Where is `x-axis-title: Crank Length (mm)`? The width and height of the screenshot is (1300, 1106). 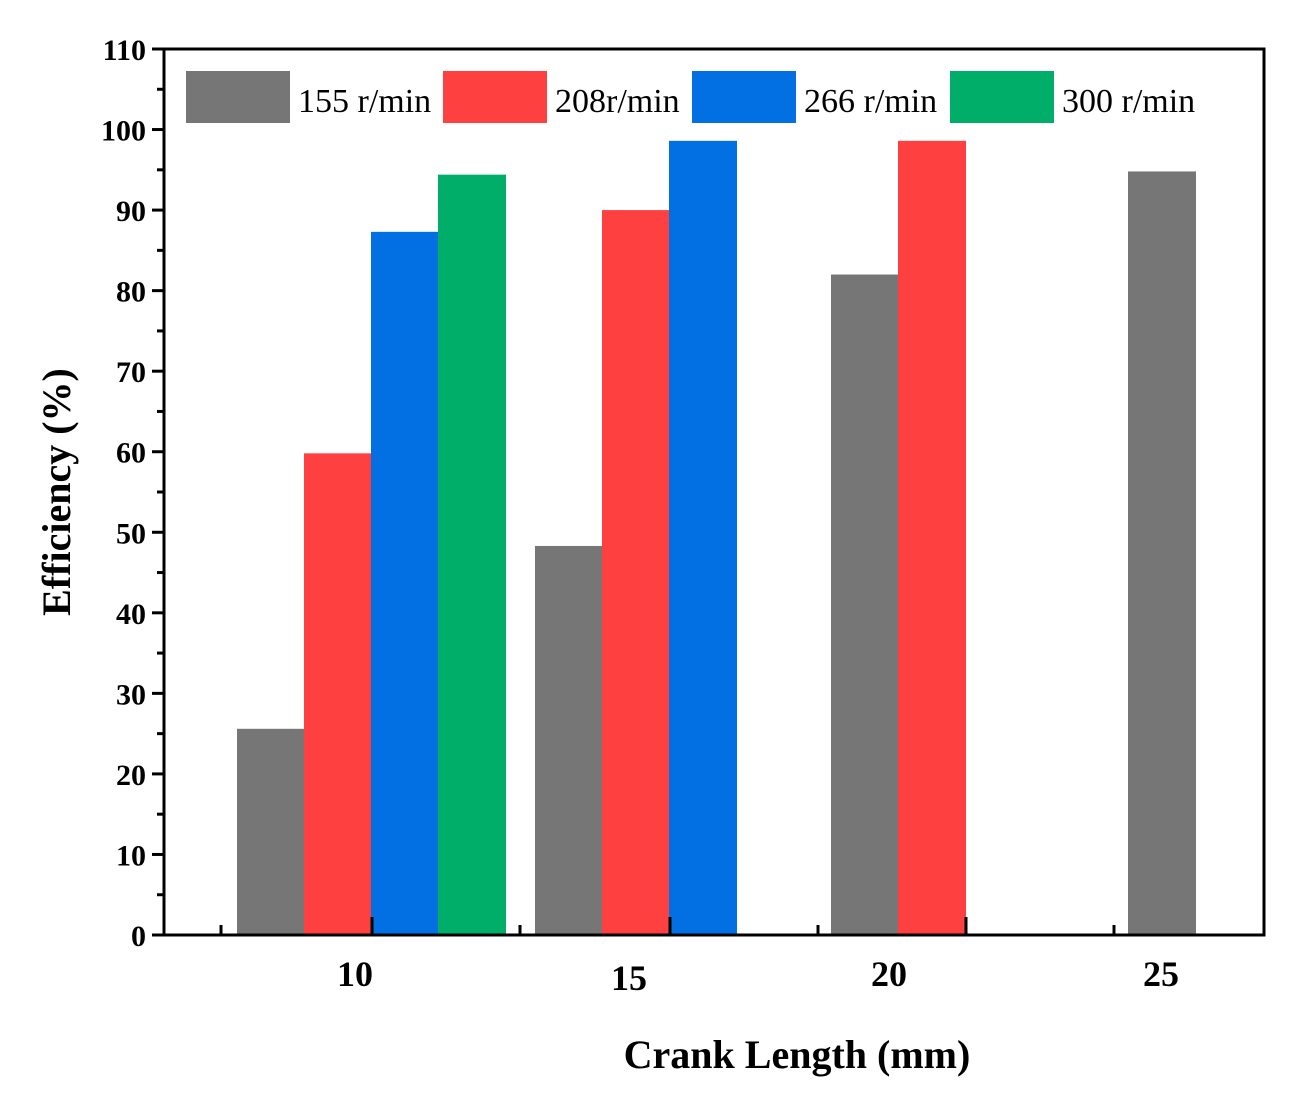 x-axis-title: Crank Length (mm) is located at coordinates (797, 1054).